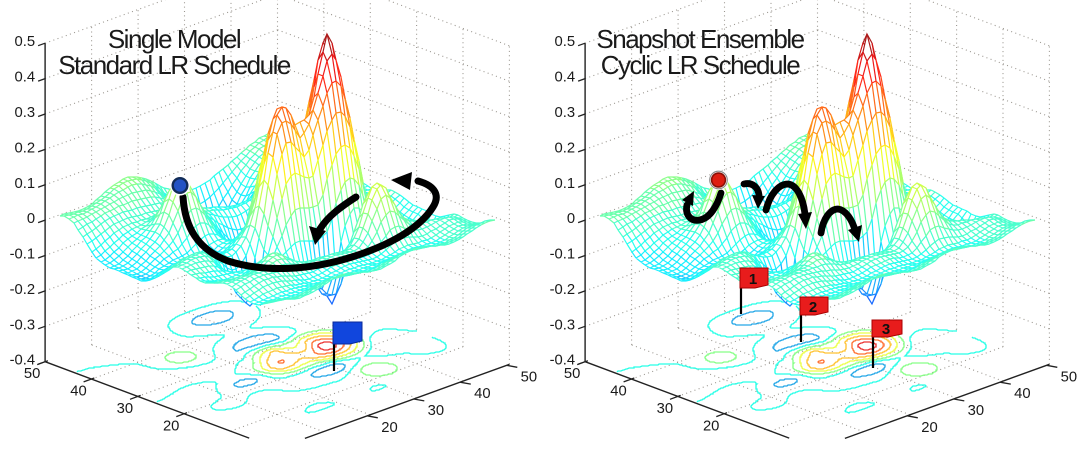  What do you see at coordinates (813, 307) in the screenshot?
I see `svg-text: 2` at bounding box center [813, 307].